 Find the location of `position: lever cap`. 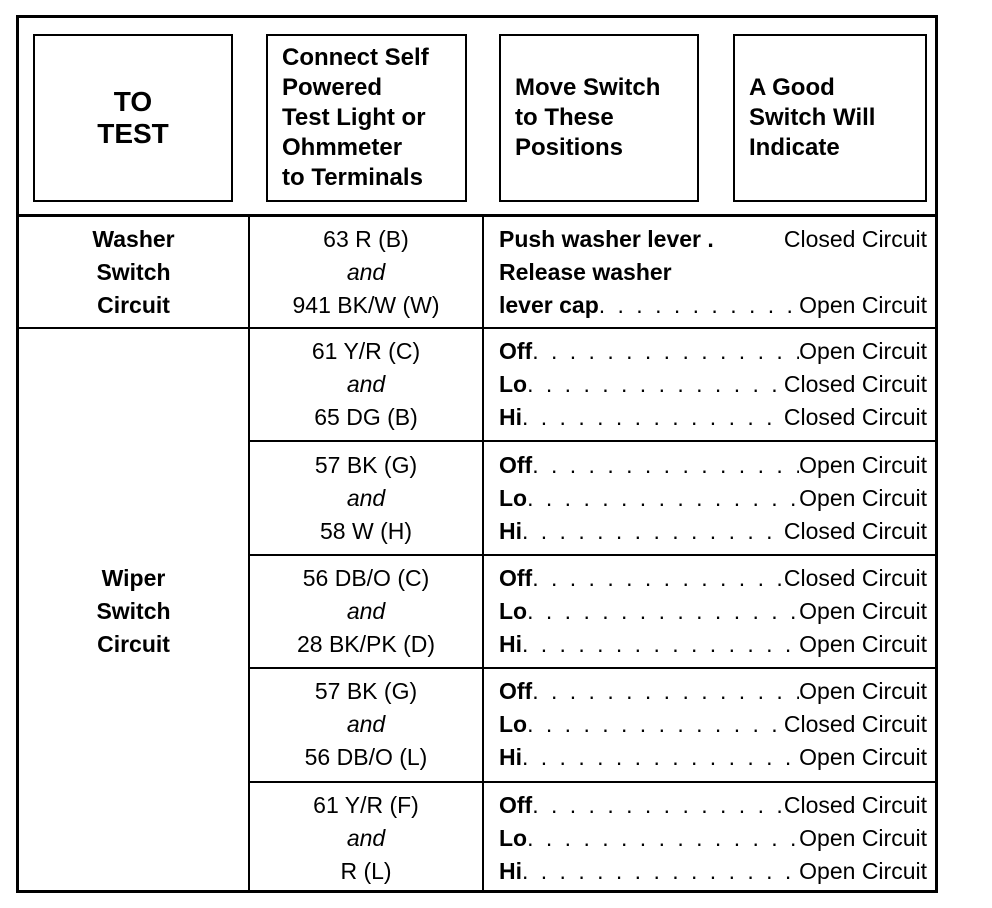

position: lever cap is located at coordinates (549, 304).